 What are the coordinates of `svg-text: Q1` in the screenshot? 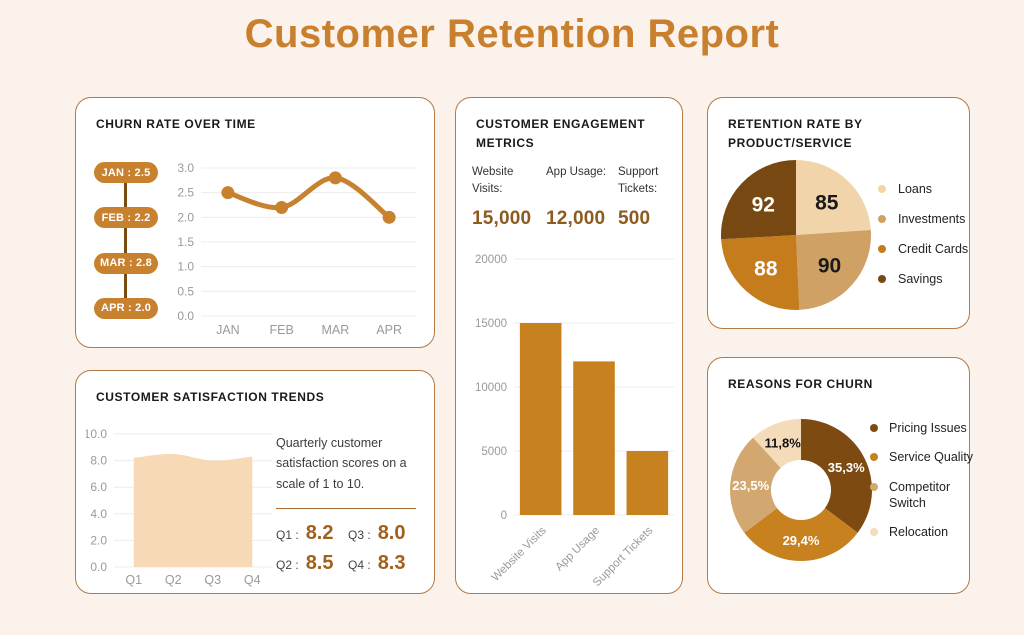 It's located at (133, 580).